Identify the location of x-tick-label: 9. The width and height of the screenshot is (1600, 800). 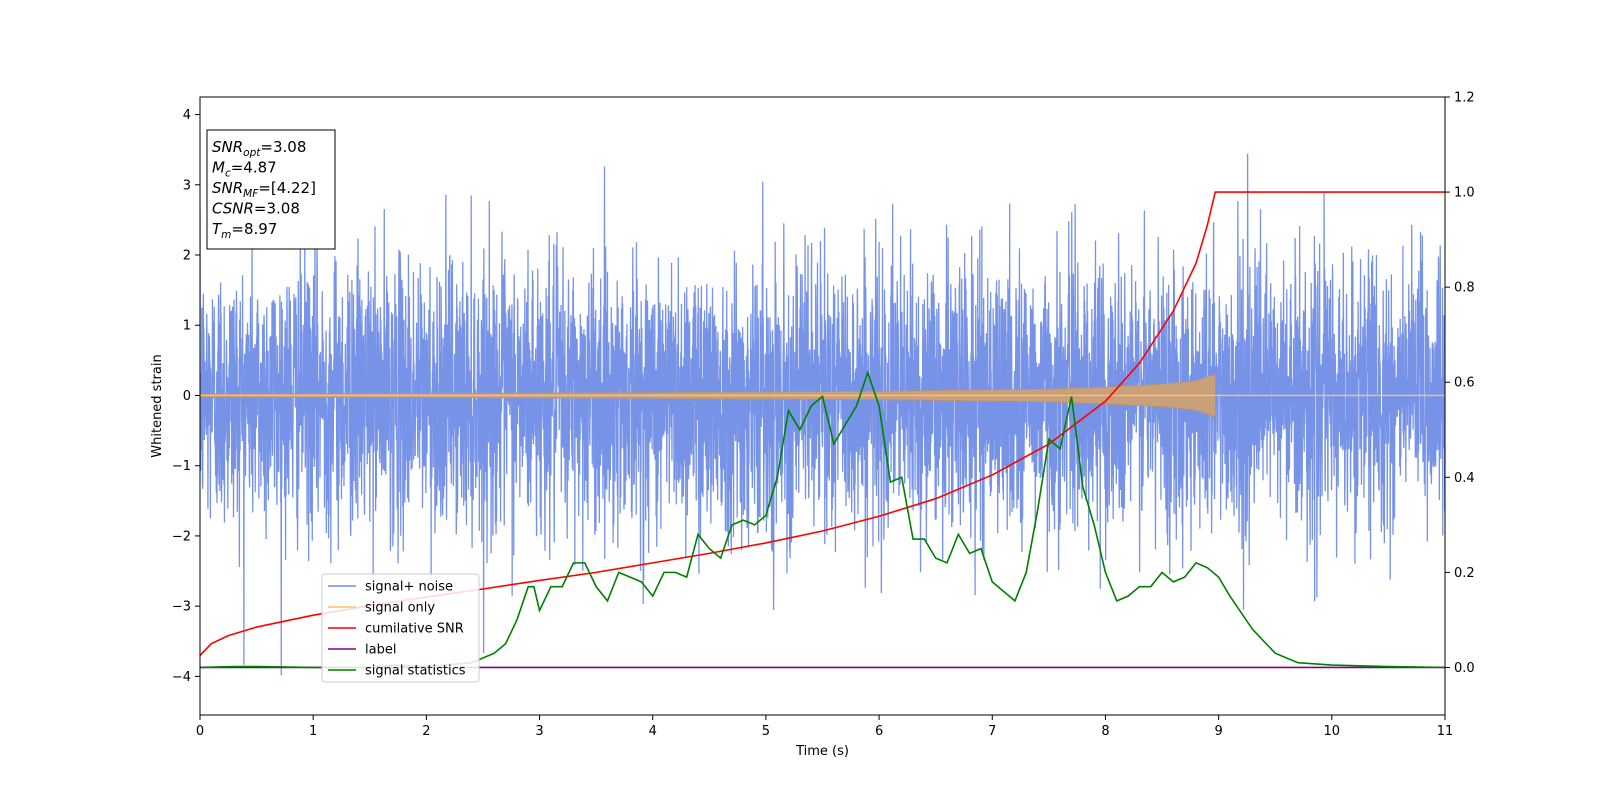
(1218, 731).